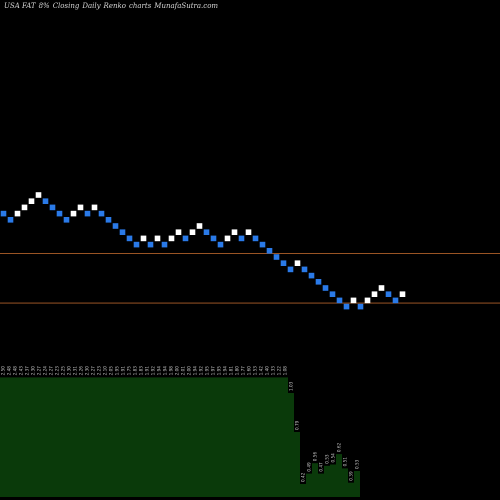  Describe the element at coordinates (291, 386) in the screenshot. I see `volume-label-48: 1.03` at that location.